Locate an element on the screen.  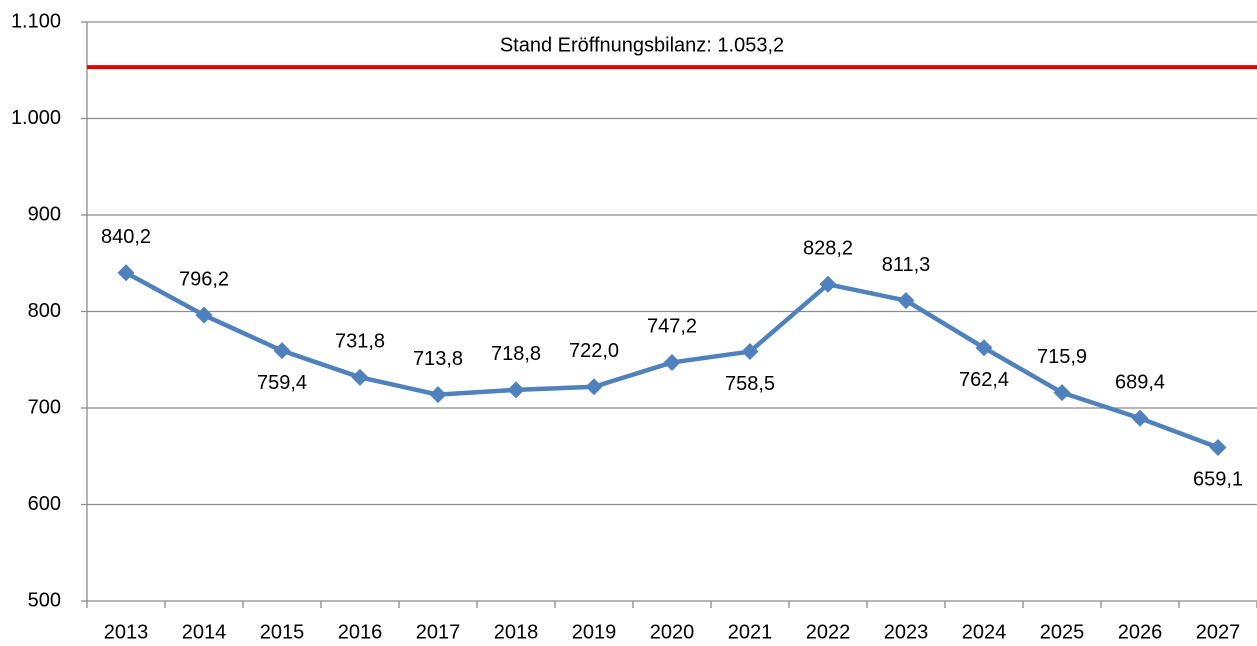
data-label: 758,5 is located at coordinates (750, 384).